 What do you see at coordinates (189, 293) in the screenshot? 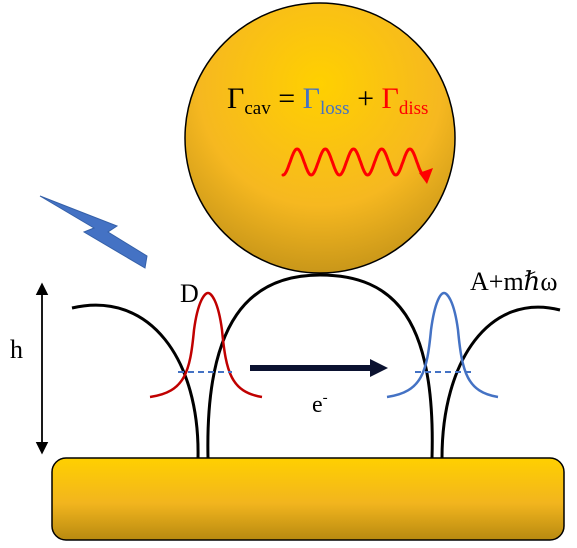
I see `donor-label: D` at bounding box center [189, 293].